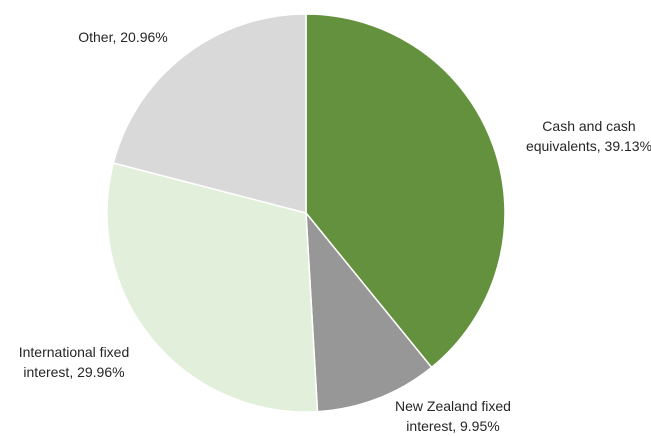 The width and height of the screenshot is (651, 436). I want to click on slice-label-line: interest, 9.95%, so click(452, 426).